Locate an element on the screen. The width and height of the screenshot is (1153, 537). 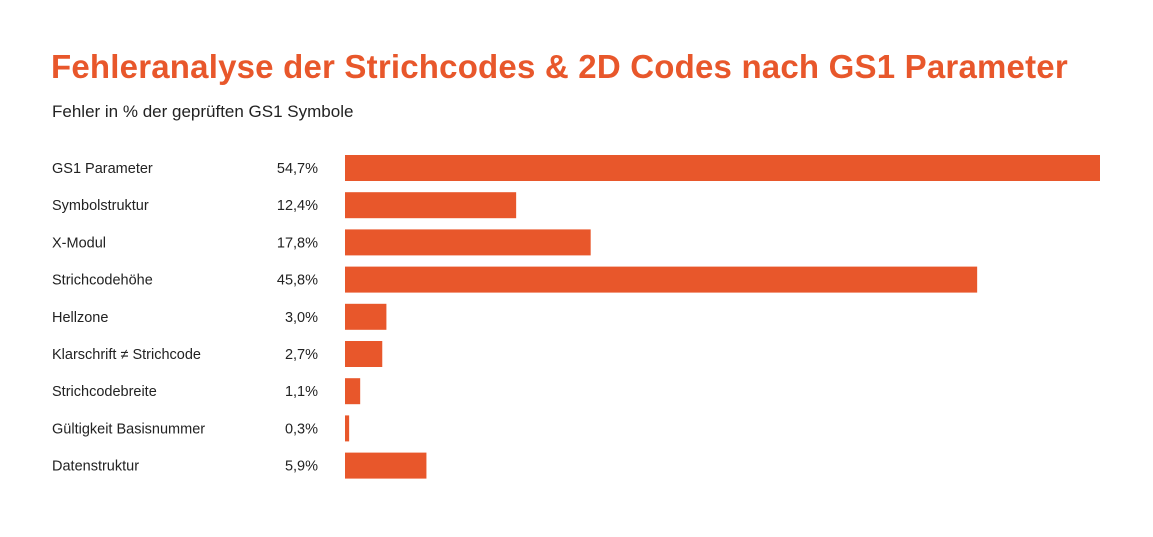
chart-subtitle: Fehler in % der geprüften GS1 Symbole is located at coordinates (203, 111).